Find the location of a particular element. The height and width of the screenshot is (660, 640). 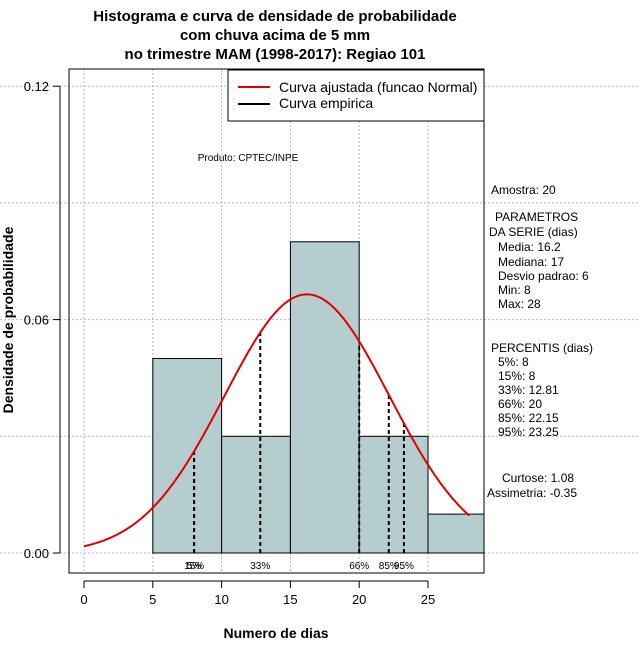

percentile-label-5: 95% is located at coordinates (404, 566).